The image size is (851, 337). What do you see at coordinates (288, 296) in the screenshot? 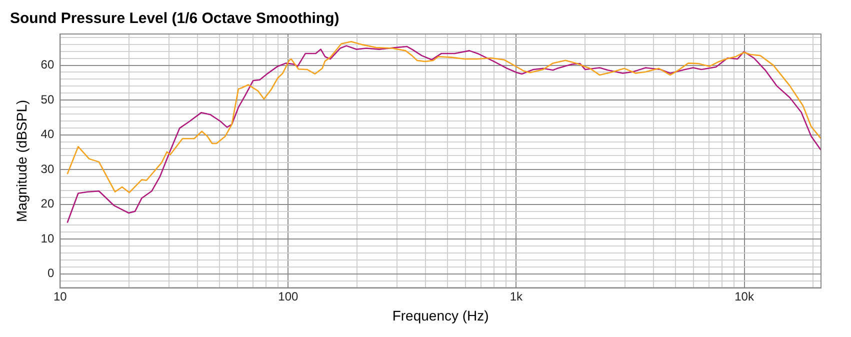
I see `x-tick-label: 100` at bounding box center [288, 296].